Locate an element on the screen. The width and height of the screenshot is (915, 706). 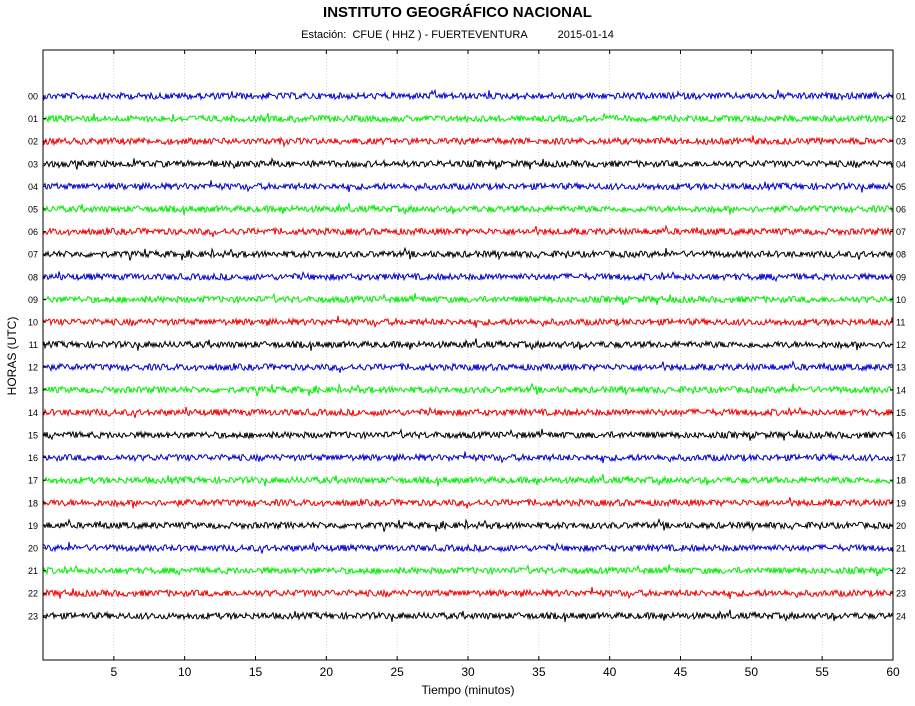
x-tick-label-45: 45 is located at coordinates (681, 672).